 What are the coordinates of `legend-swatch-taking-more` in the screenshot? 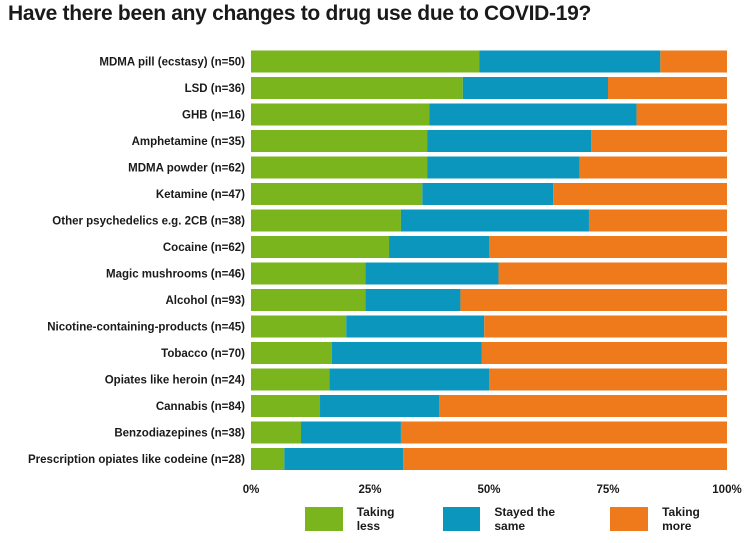 It's located at (629, 519).